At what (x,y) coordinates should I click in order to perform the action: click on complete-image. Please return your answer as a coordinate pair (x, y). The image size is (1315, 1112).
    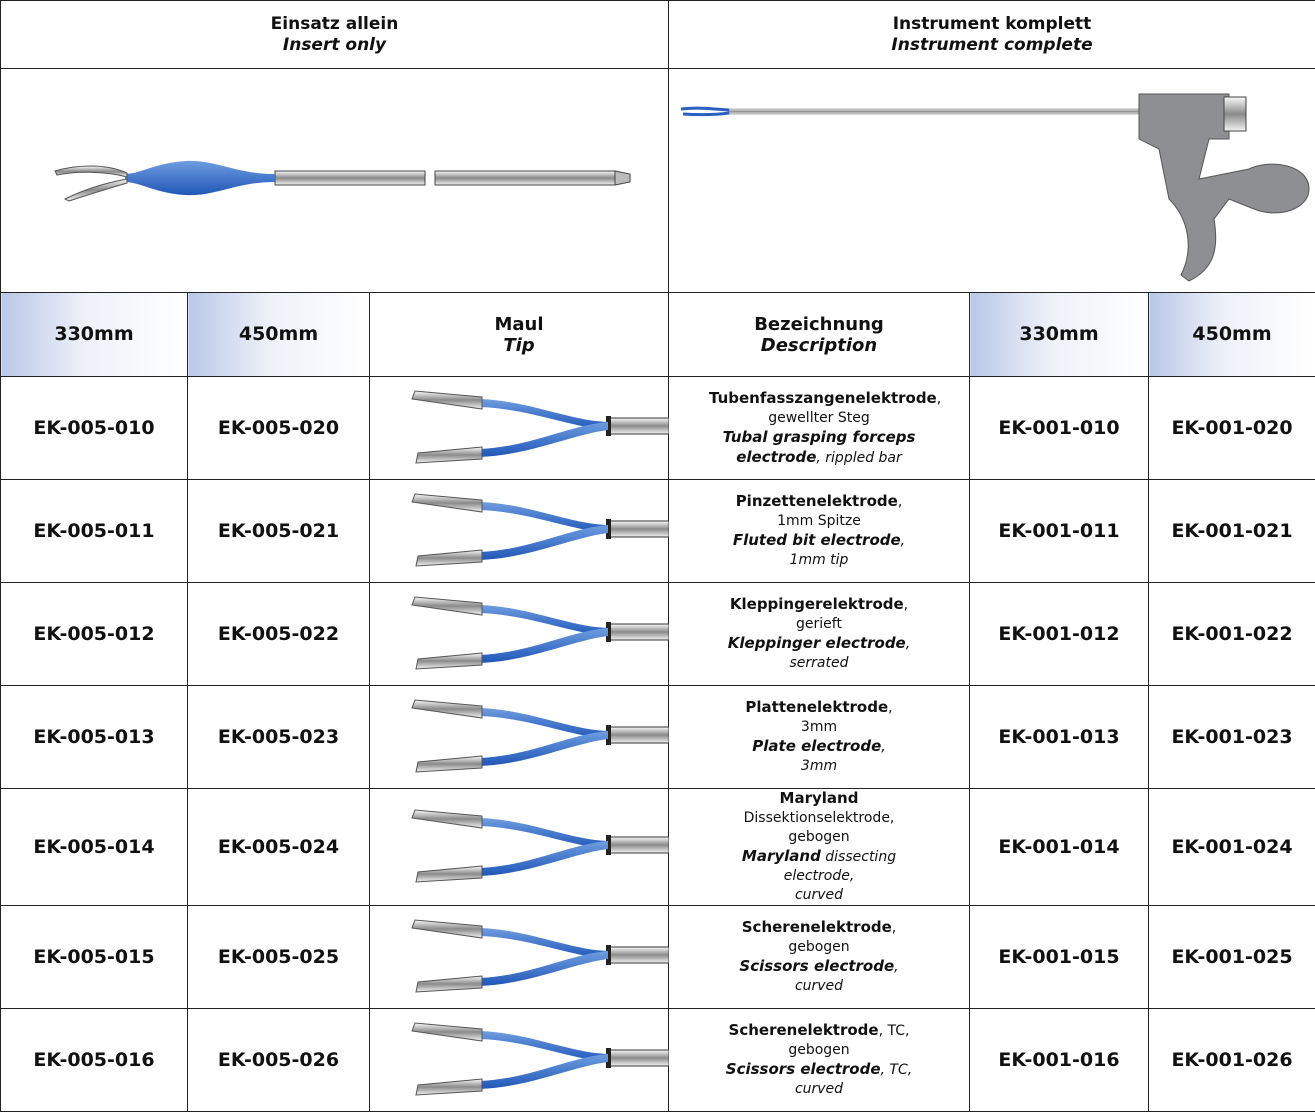
    Looking at the image, I should click on (992, 178).